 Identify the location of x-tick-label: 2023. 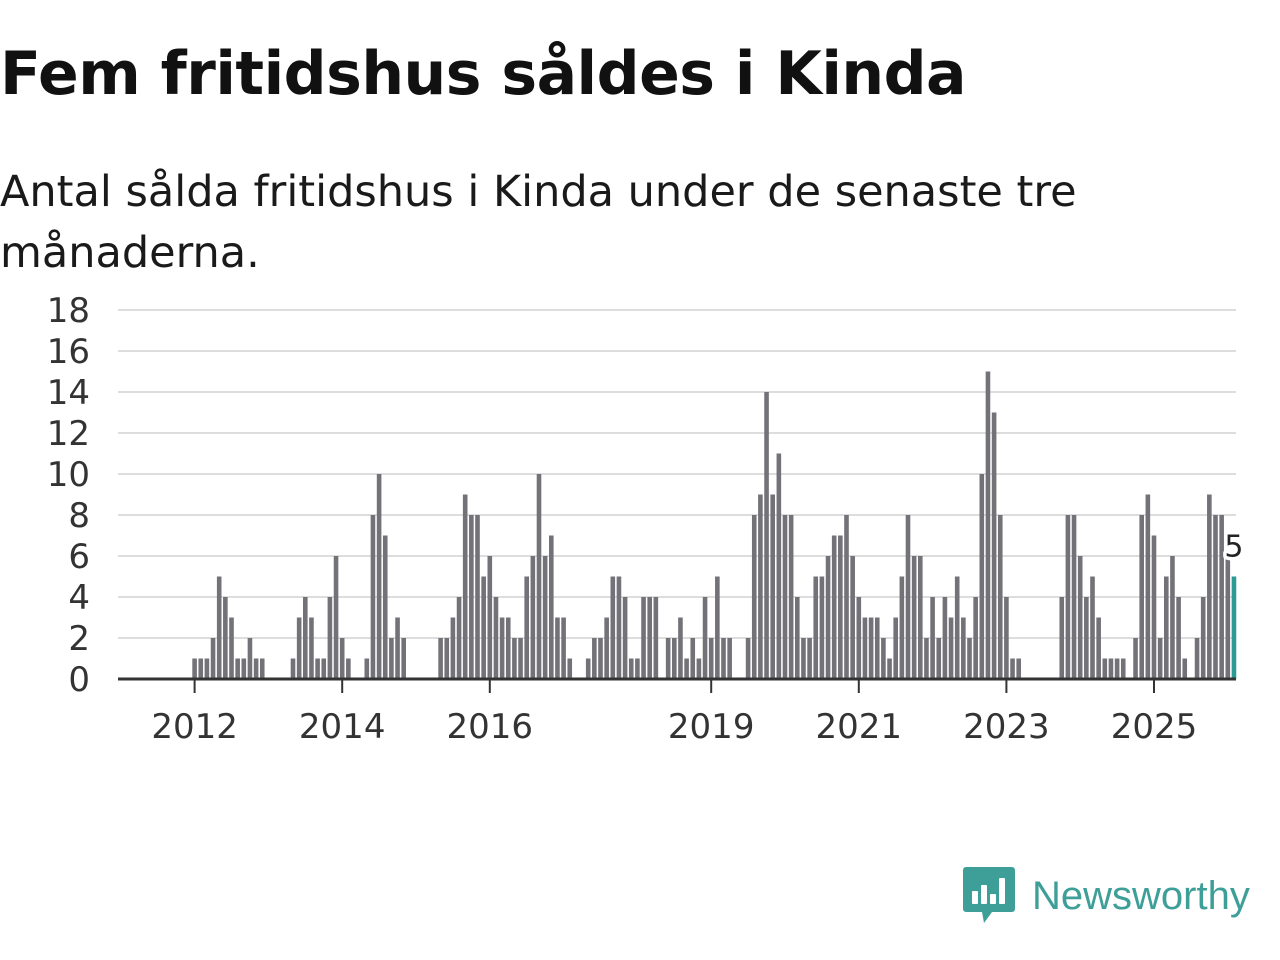
(1006, 727).